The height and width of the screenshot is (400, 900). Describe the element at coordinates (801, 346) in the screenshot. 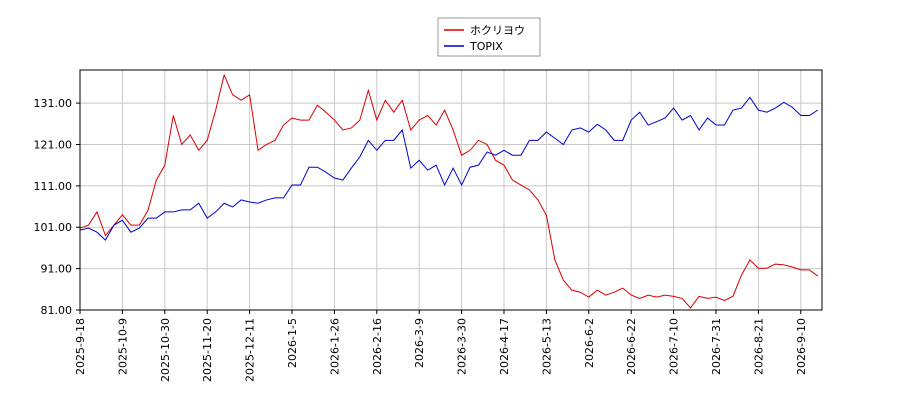

I see `x-tick-label: 2026-9-10` at that location.